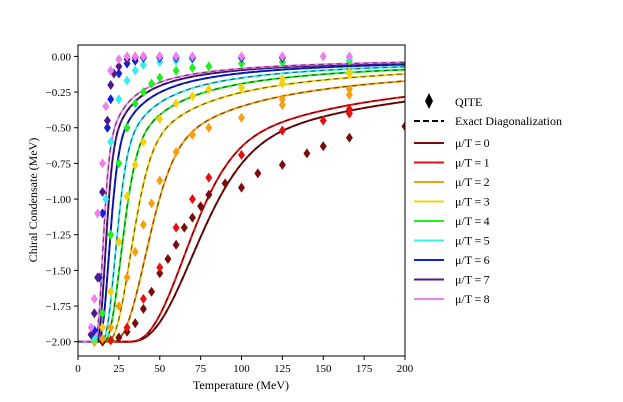 This screenshot has width=623, height=402. What do you see at coordinates (472, 163) in the screenshot?
I see `legend-label-1: μ/T = 1` at bounding box center [472, 163].